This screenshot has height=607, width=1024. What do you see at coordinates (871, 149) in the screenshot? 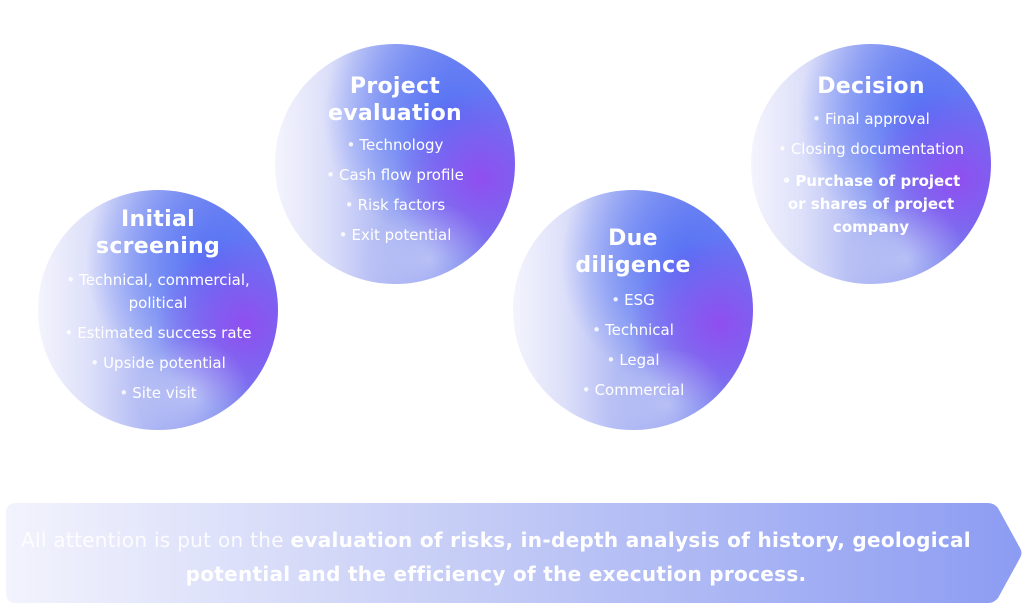
I see `stage-item: • Closing documentation` at bounding box center [871, 149].